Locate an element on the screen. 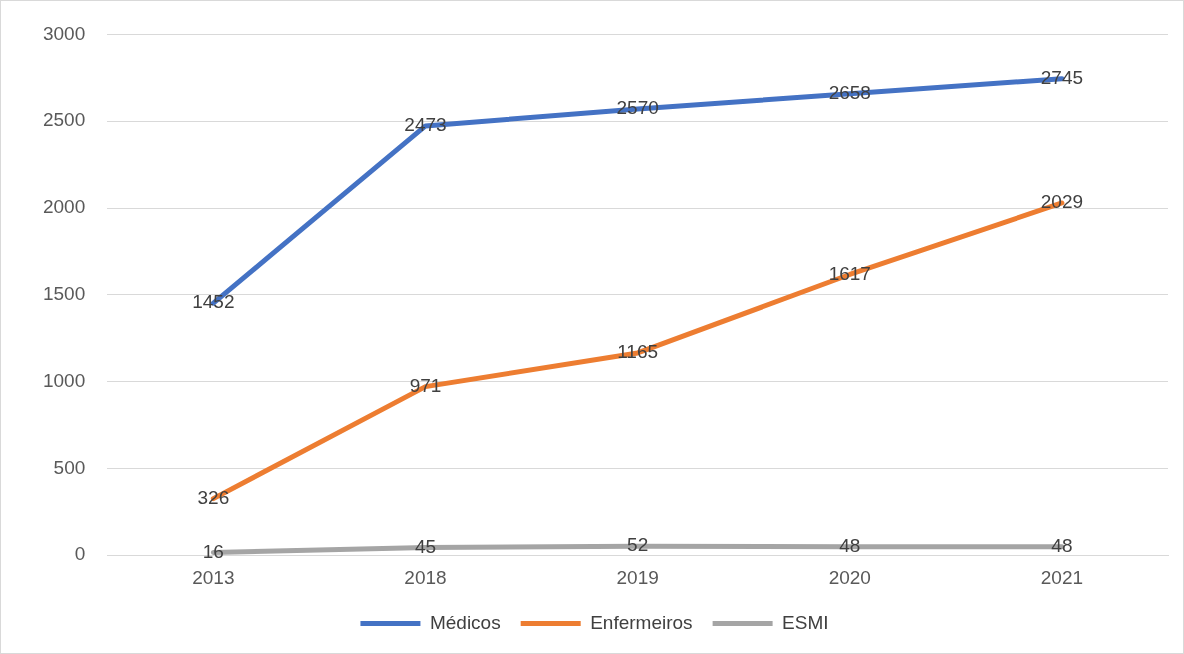 The image size is (1184, 654). data-label: 2658 is located at coordinates (849, 93).